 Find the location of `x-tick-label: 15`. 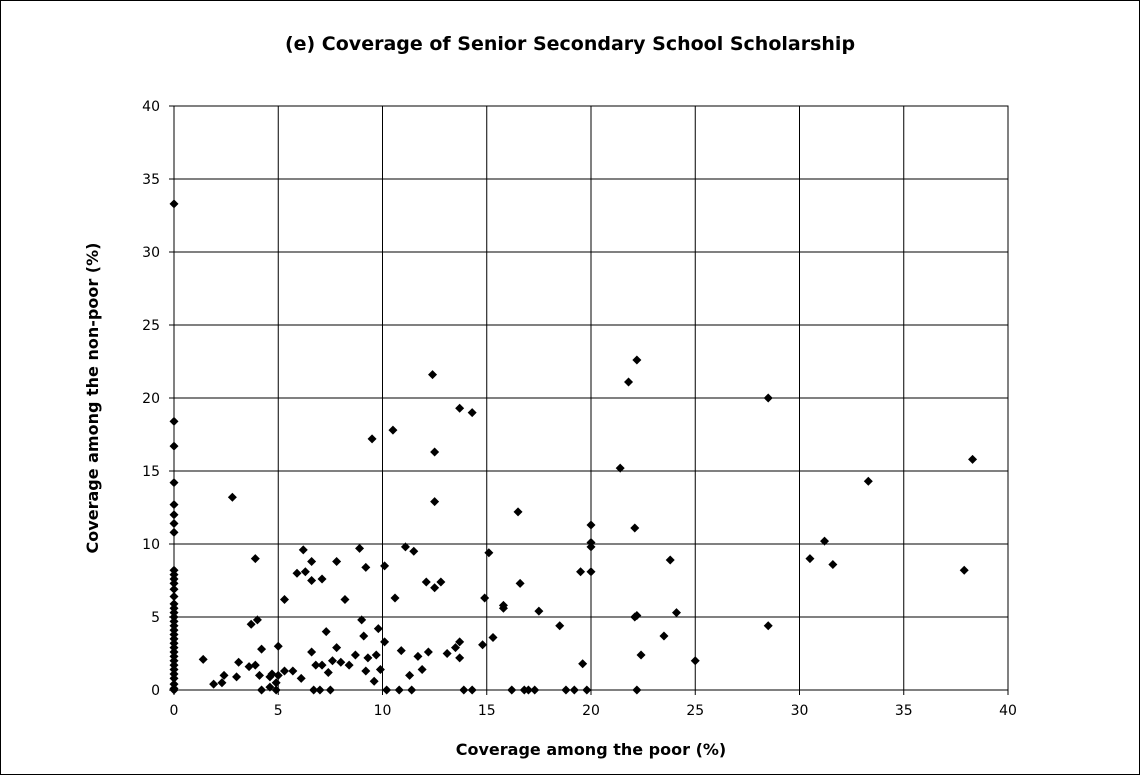

x-tick-label: 15 is located at coordinates (487, 711).